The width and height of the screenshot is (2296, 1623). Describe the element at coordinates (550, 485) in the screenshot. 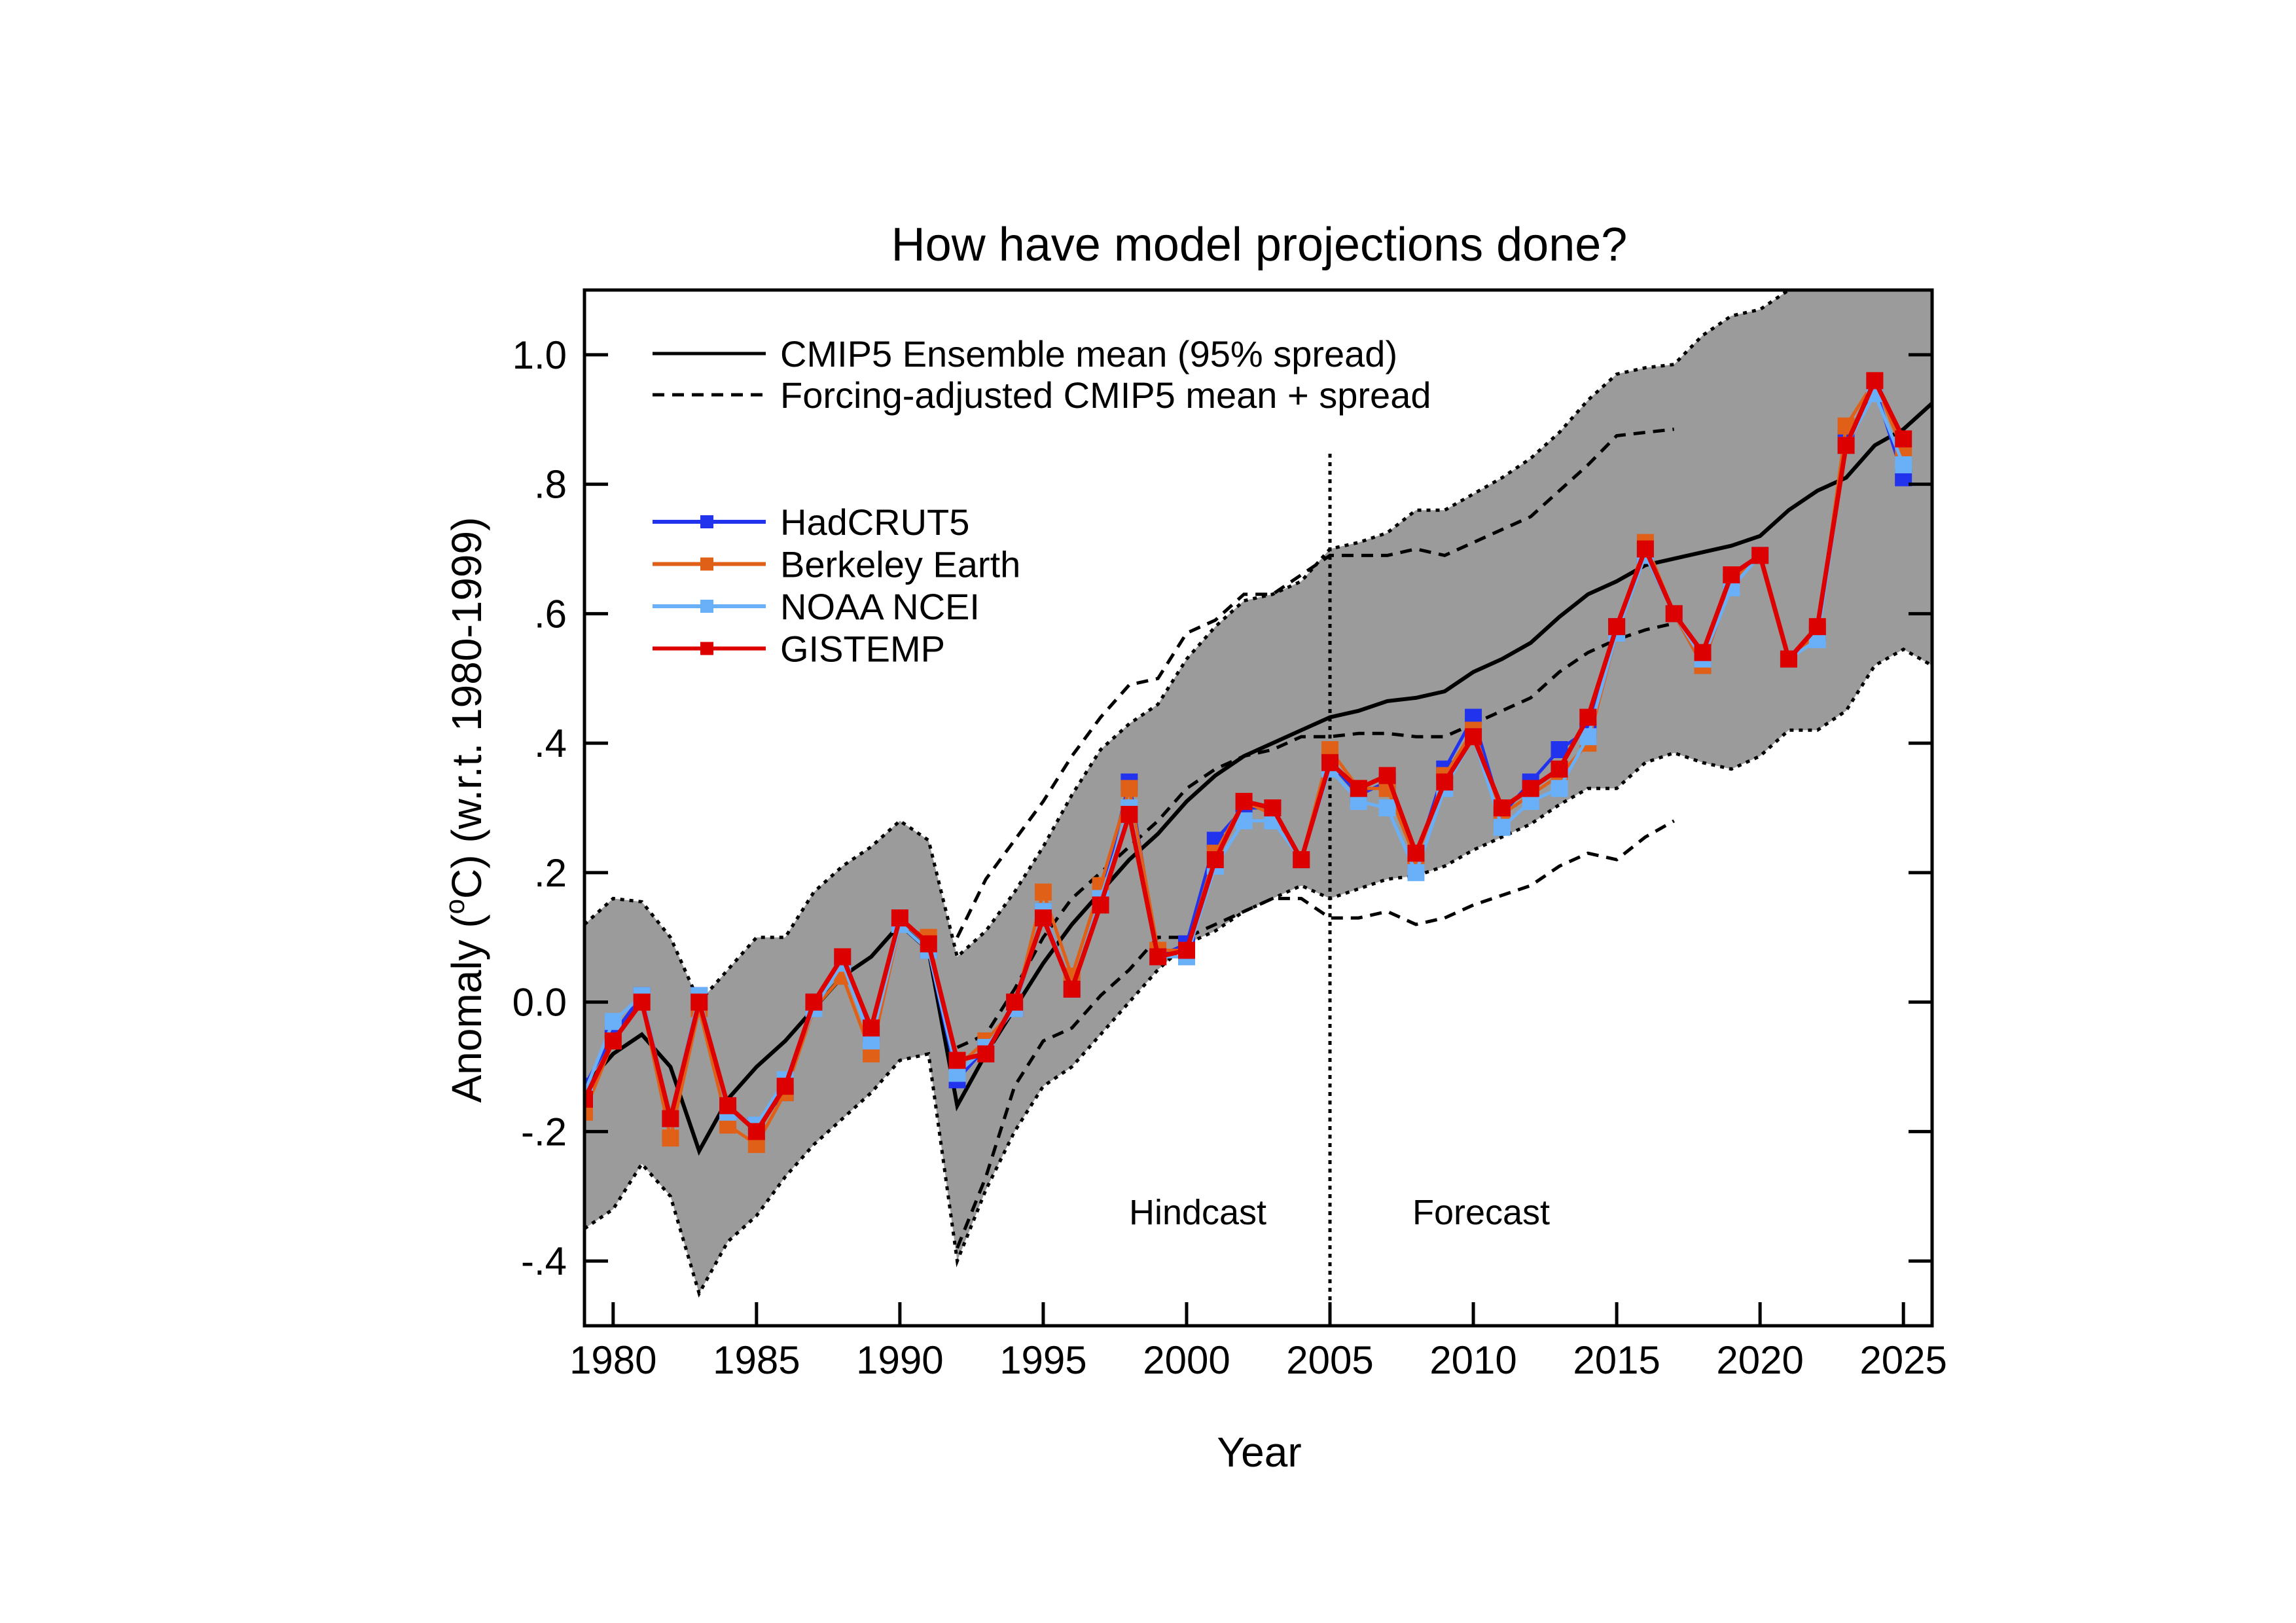

I see `y-tick-label: .8` at that location.